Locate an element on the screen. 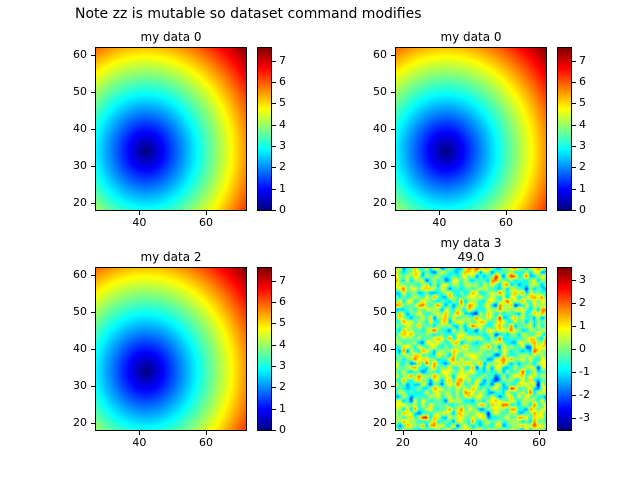 Image resolution: width=640 pixels, height=480 pixels. subplot-title: my data 3 is located at coordinates (471, 243).